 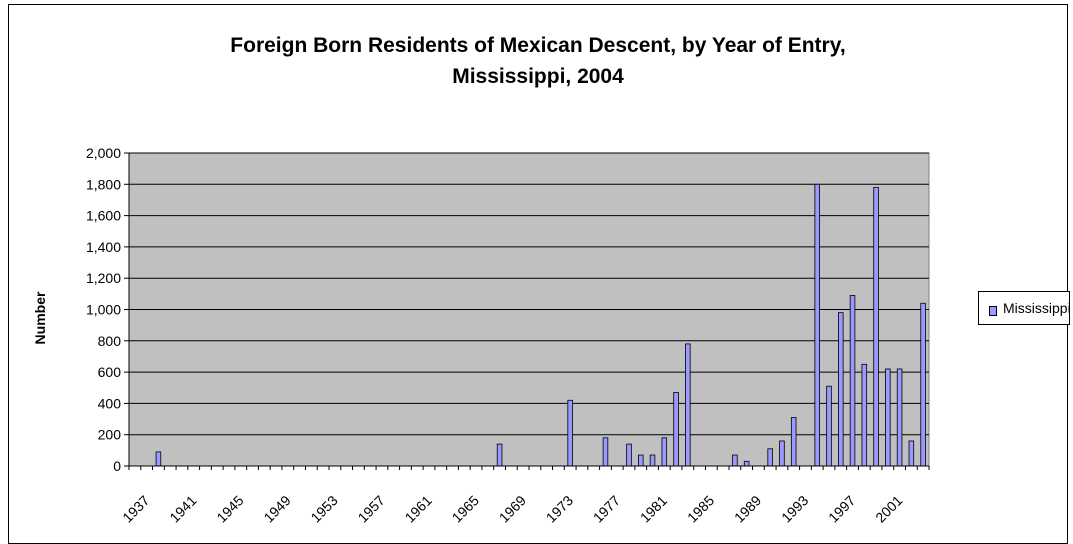 I want to click on chart-title-line-2: Mississippi, 2004, so click(x=538, y=76).